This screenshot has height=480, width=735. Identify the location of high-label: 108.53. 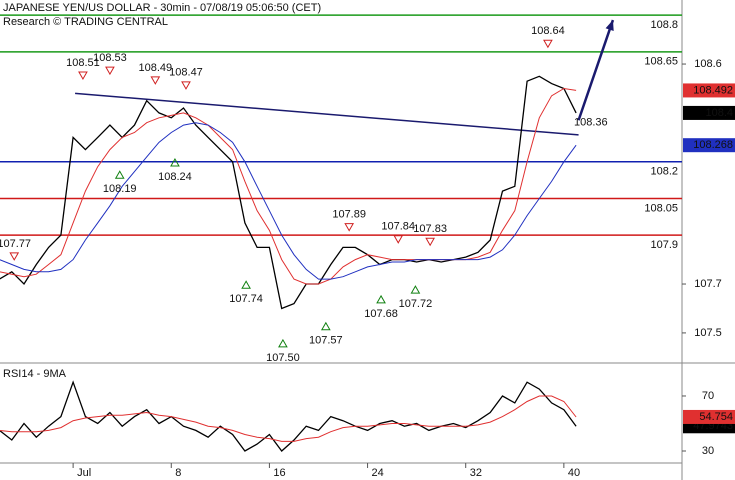
(110, 58).